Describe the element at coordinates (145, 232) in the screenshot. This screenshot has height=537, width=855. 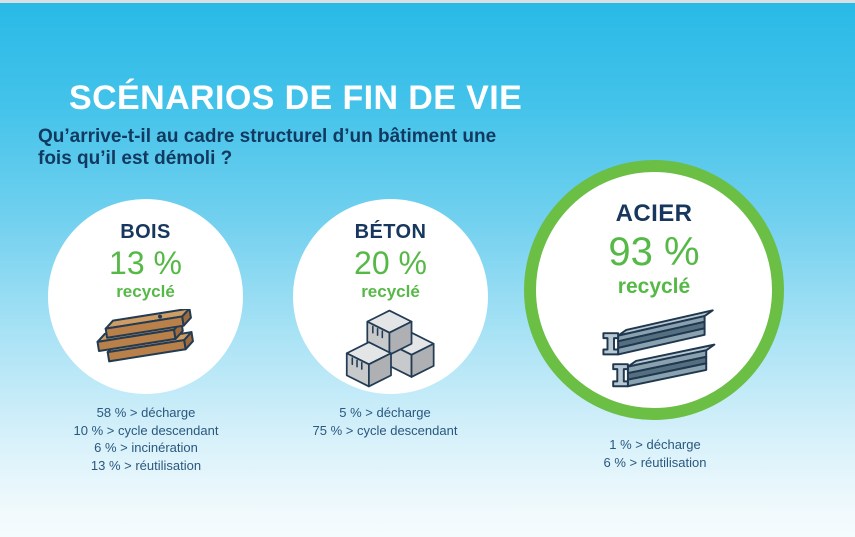
I see `bois-name: BOIS` at that location.